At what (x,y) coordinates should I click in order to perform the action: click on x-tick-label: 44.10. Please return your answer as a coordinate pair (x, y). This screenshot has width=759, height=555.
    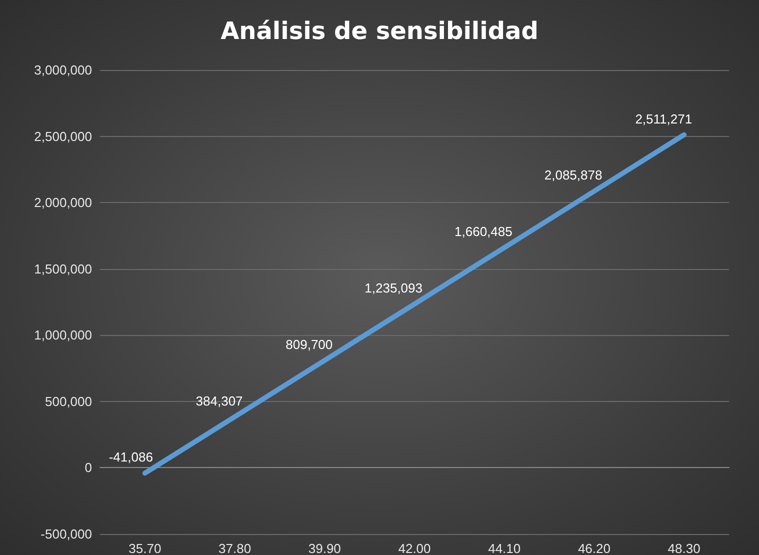
    Looking at the image, I should click on (504, 548).